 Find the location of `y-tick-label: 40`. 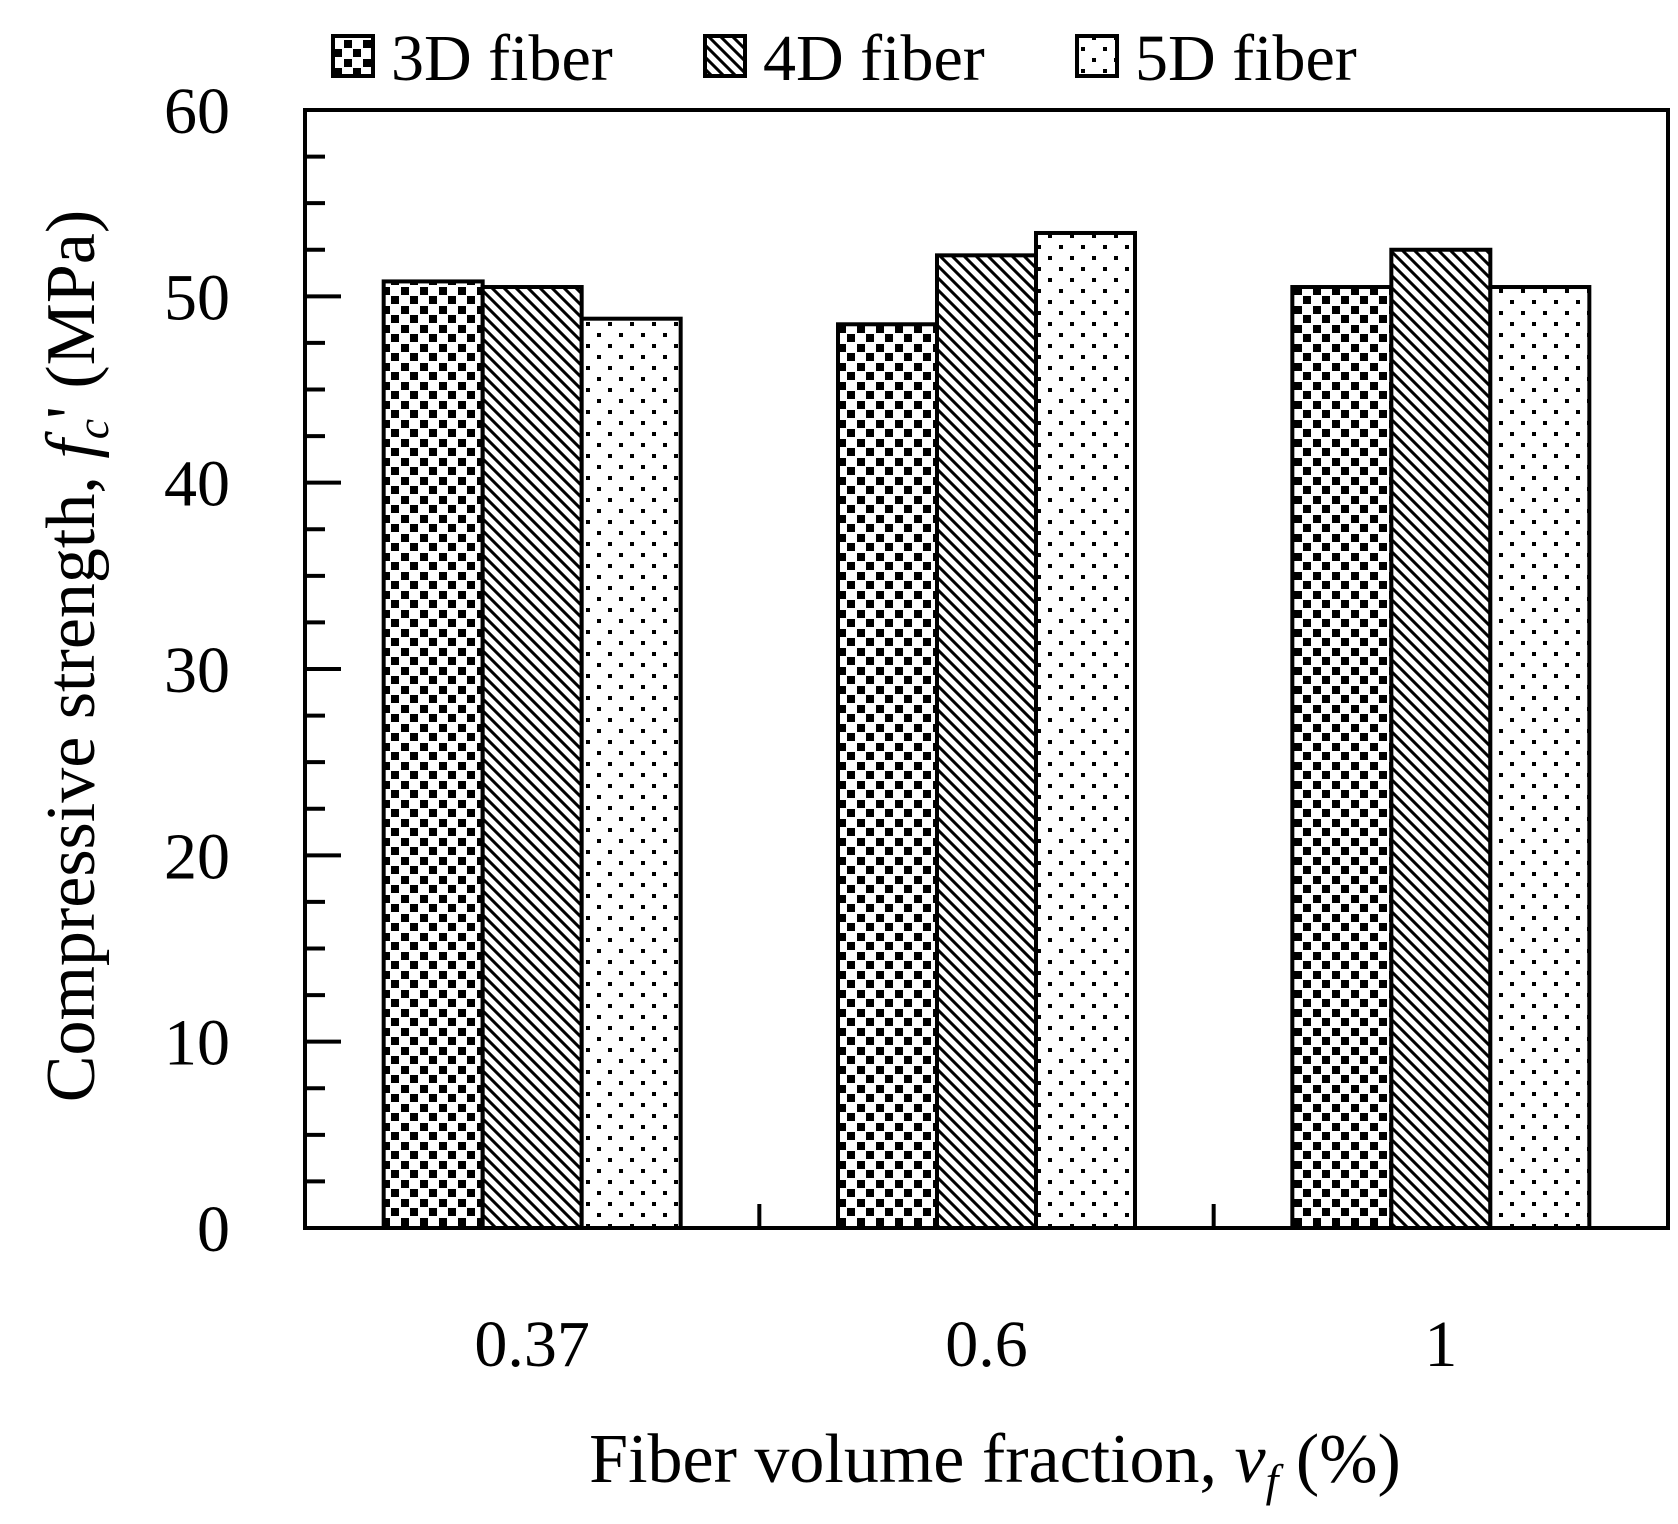

y-tick-label: 40 is located at coordinates (197, 484).